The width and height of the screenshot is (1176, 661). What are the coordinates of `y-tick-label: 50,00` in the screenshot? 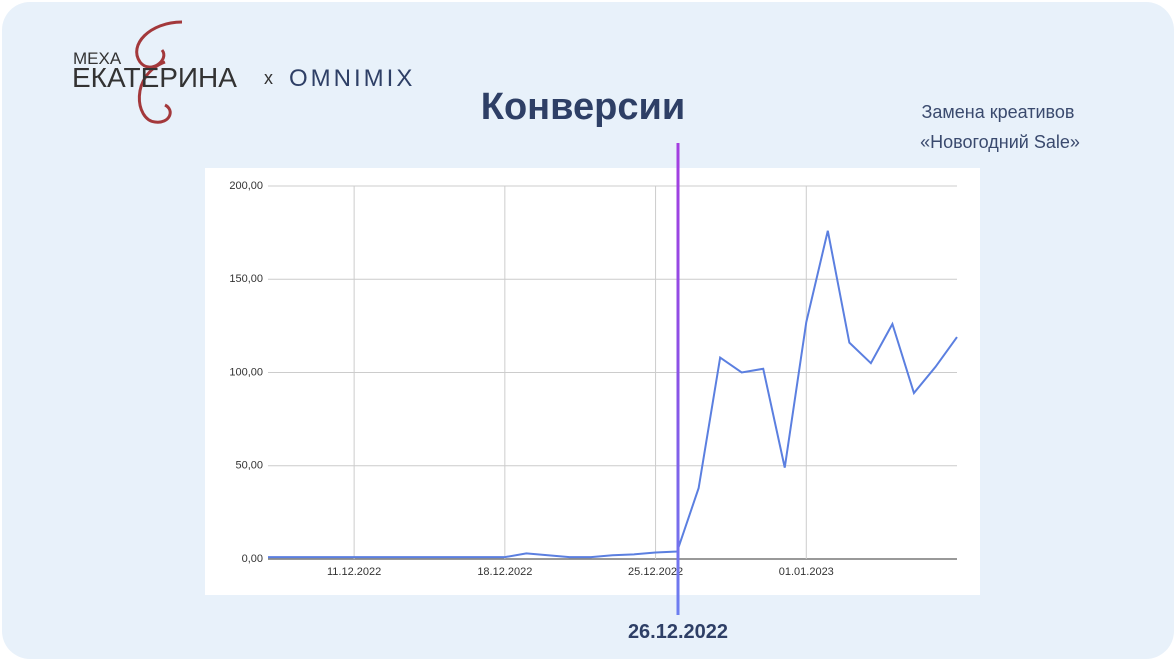 It's located at (249, 466).